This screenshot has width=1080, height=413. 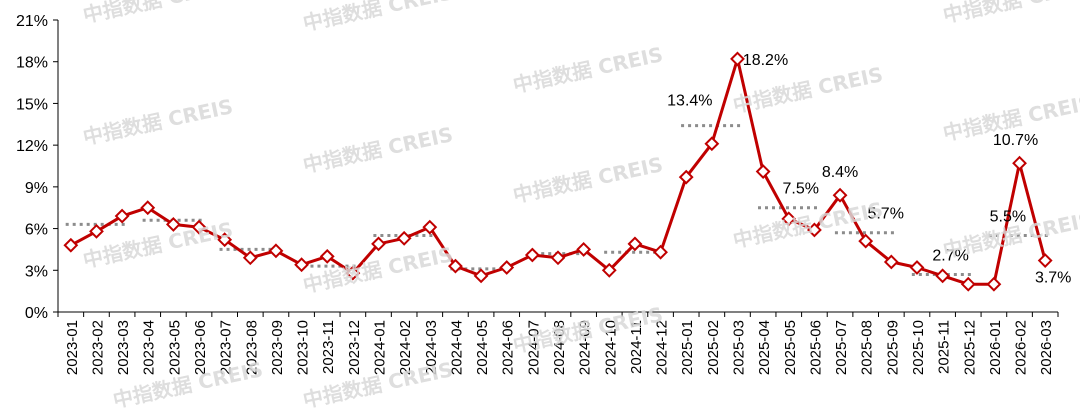 What do you see at coordinates (995, 347) in the screenshot?
I see `x-tick-label: 2026-01` at bounding box center [995, 347].